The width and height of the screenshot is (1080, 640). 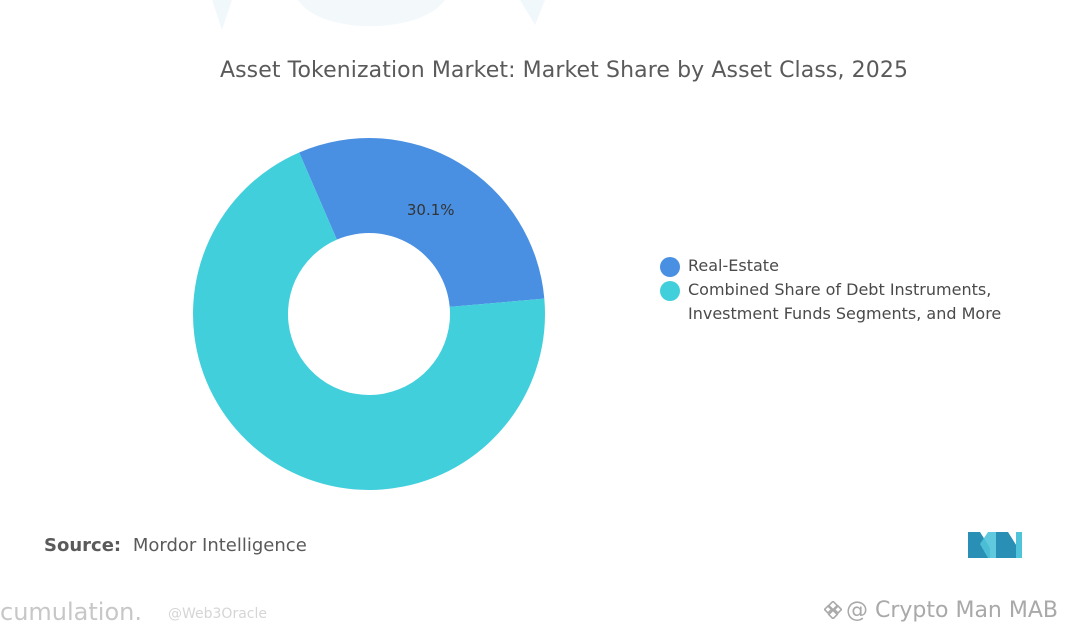 What do you see at coordinates (83, 545) in the screenshot?
I see `source-label: Source:` at bounding box center [83, 545].